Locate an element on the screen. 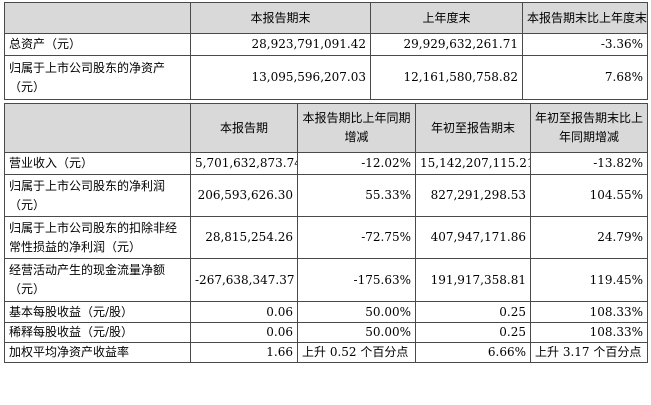 The width and height of the screenshot is (651, 405). cell-period: -267,638,347.37 is located at coordinates (244, 280).